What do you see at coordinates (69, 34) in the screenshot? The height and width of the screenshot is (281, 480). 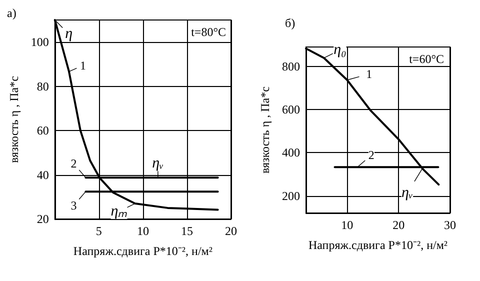 I see `annotation: η` at bounding box center [69, 34].